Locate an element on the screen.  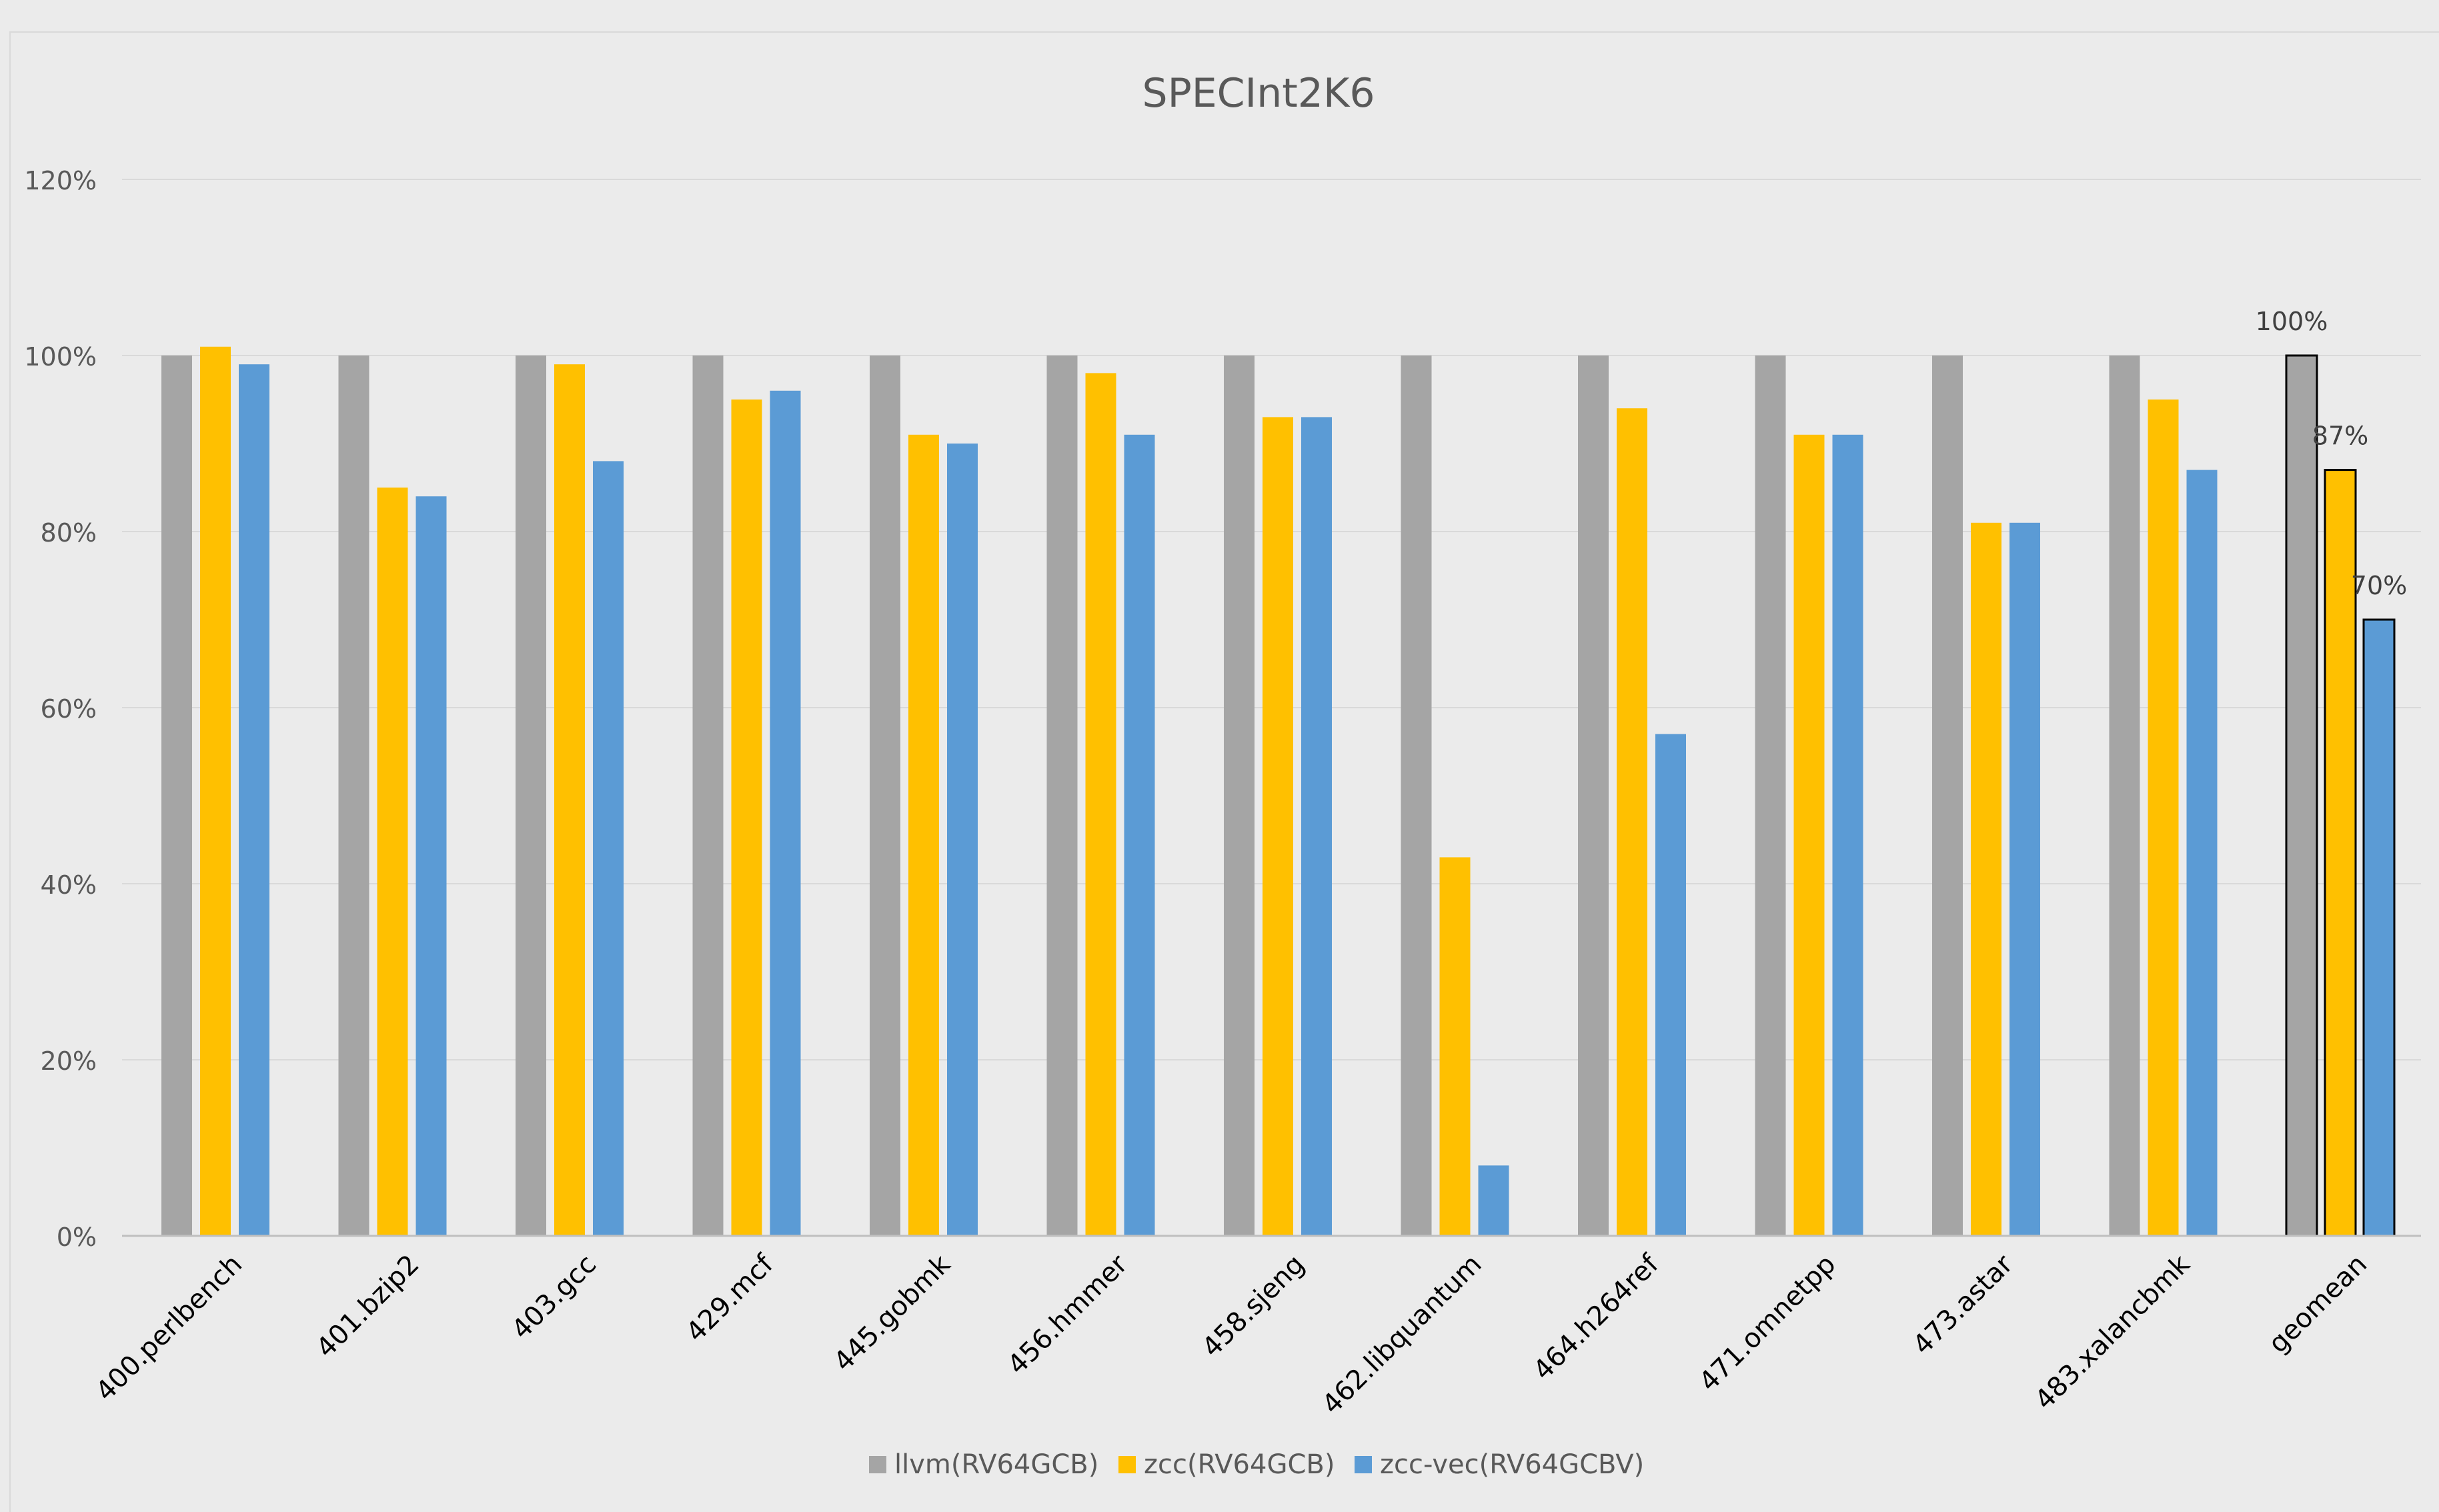
x-tick-label: 400.perlbench is located at coordinates (169, 1328).